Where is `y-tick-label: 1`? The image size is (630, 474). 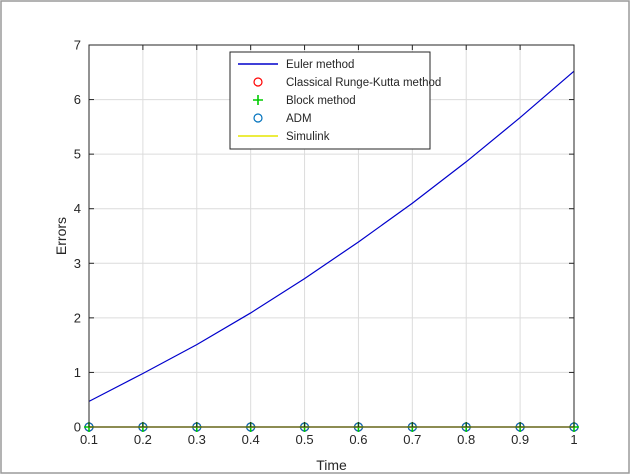
y-tick-label: 1 is located at coordinates (77, 372).